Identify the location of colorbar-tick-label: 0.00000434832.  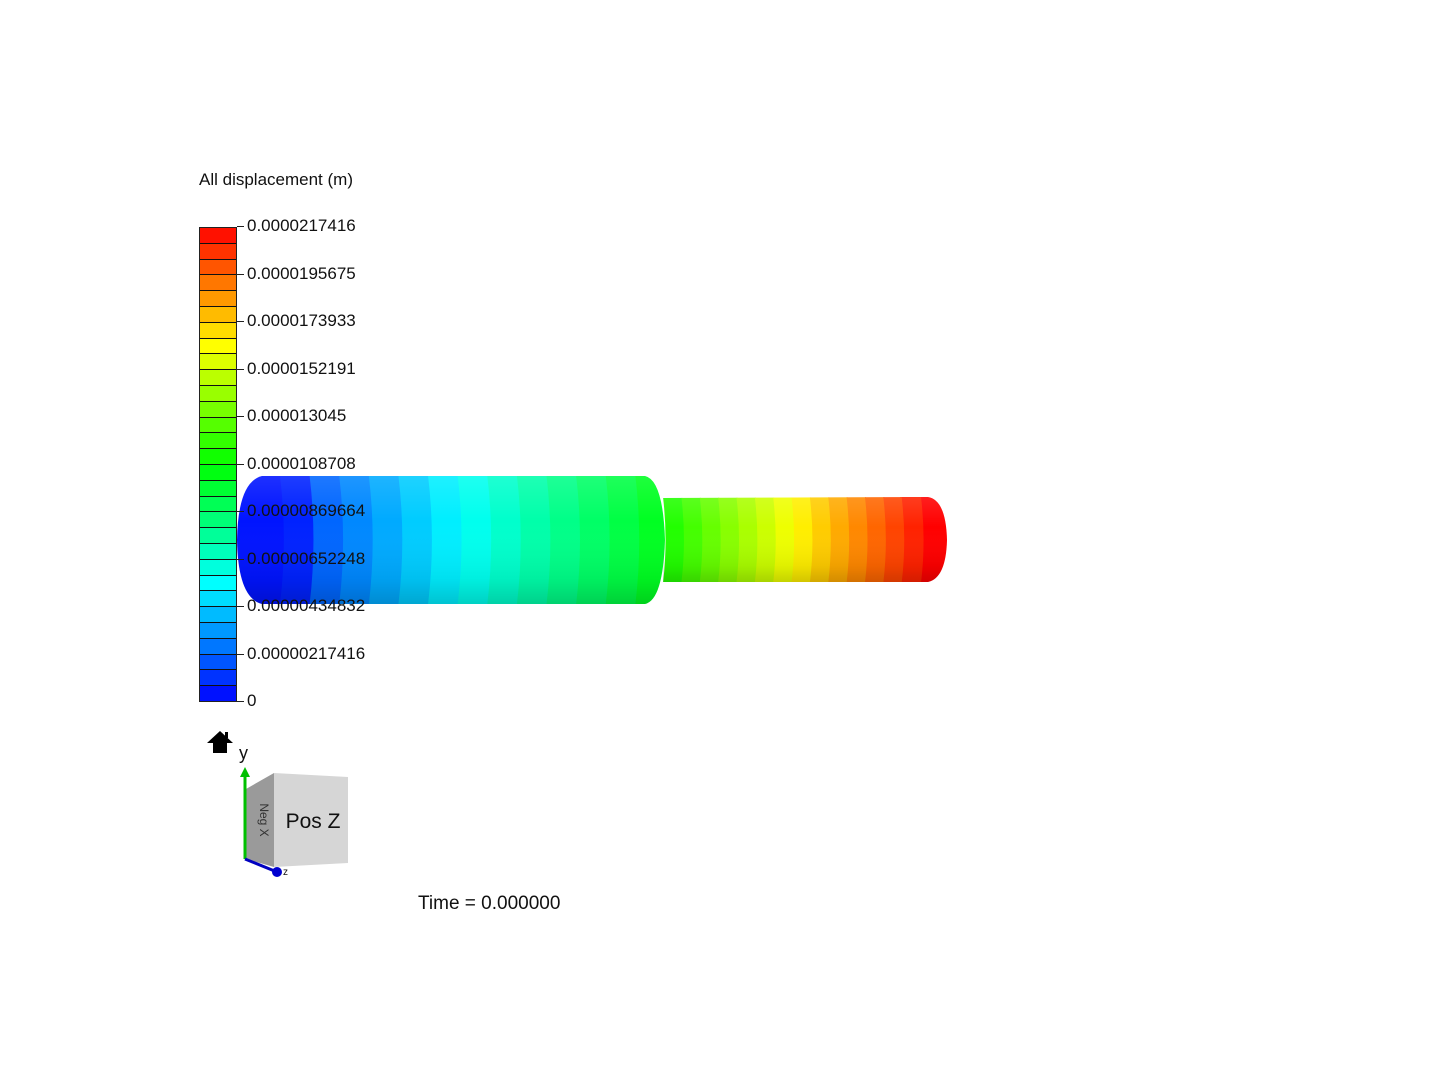
(301, 606).